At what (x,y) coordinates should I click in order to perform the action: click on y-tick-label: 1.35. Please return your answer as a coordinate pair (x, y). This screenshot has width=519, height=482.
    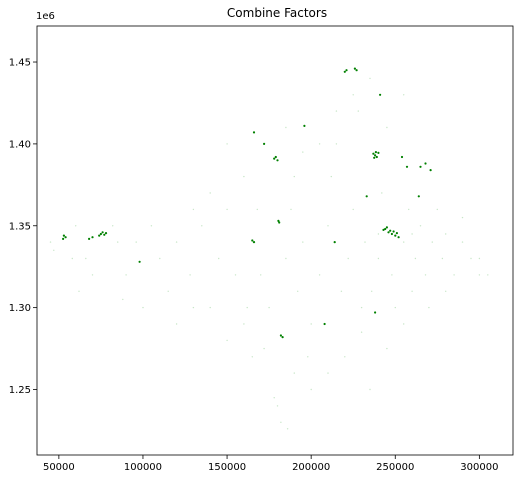
    Looking at the image, I should click on (20, 226).